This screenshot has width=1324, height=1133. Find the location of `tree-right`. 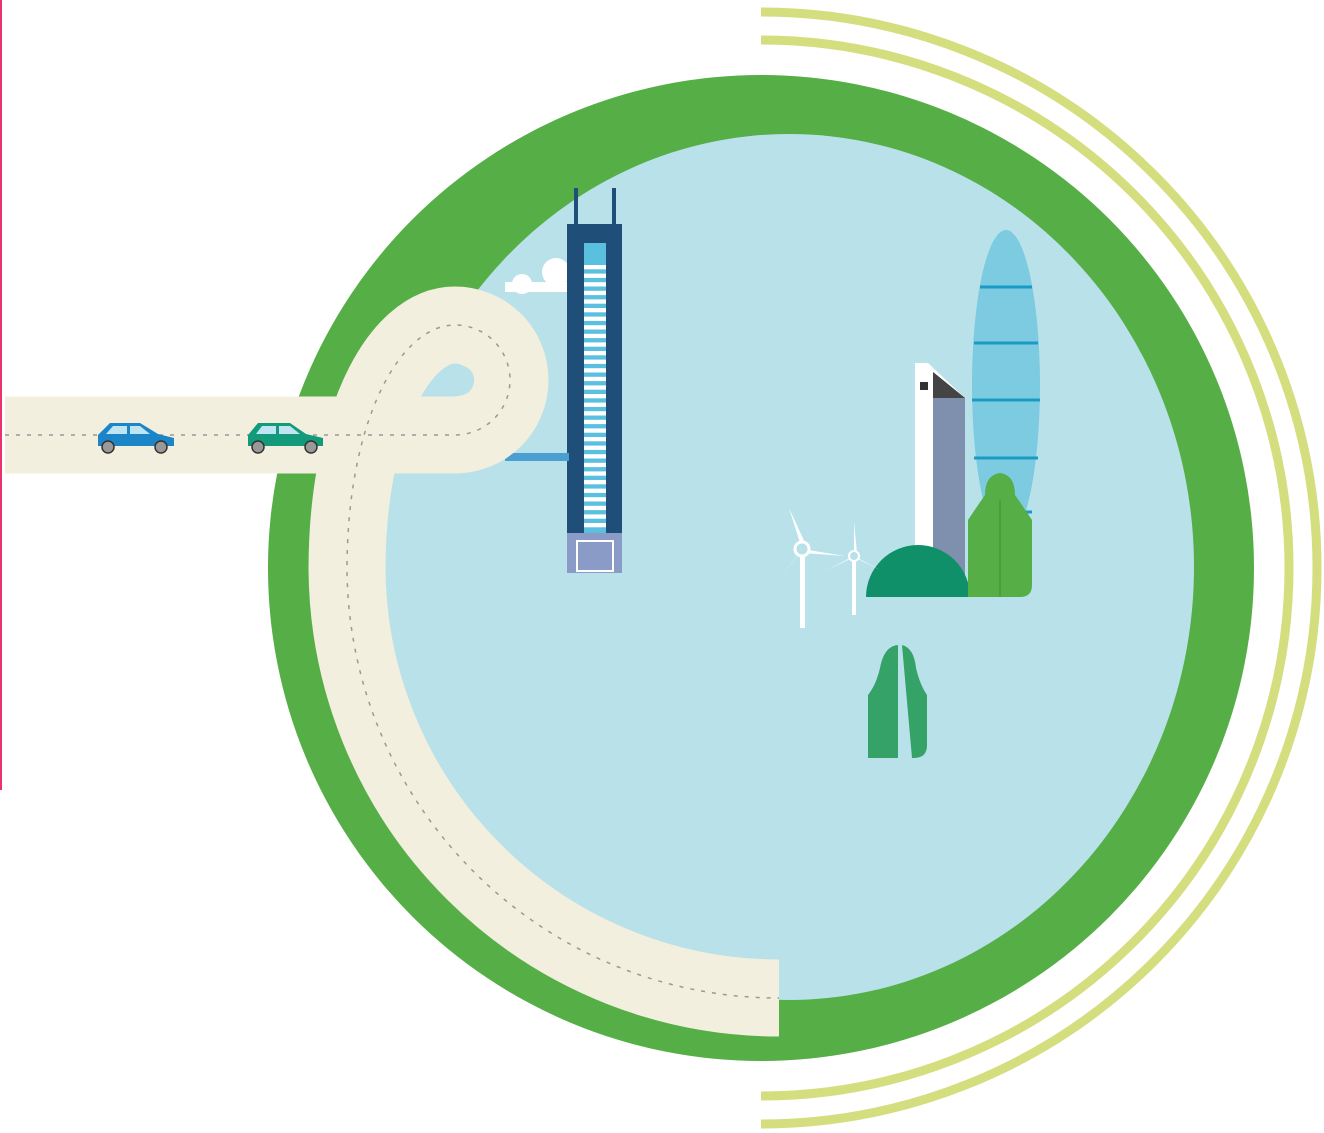

tree-right is located at coordinates (1000, 535).